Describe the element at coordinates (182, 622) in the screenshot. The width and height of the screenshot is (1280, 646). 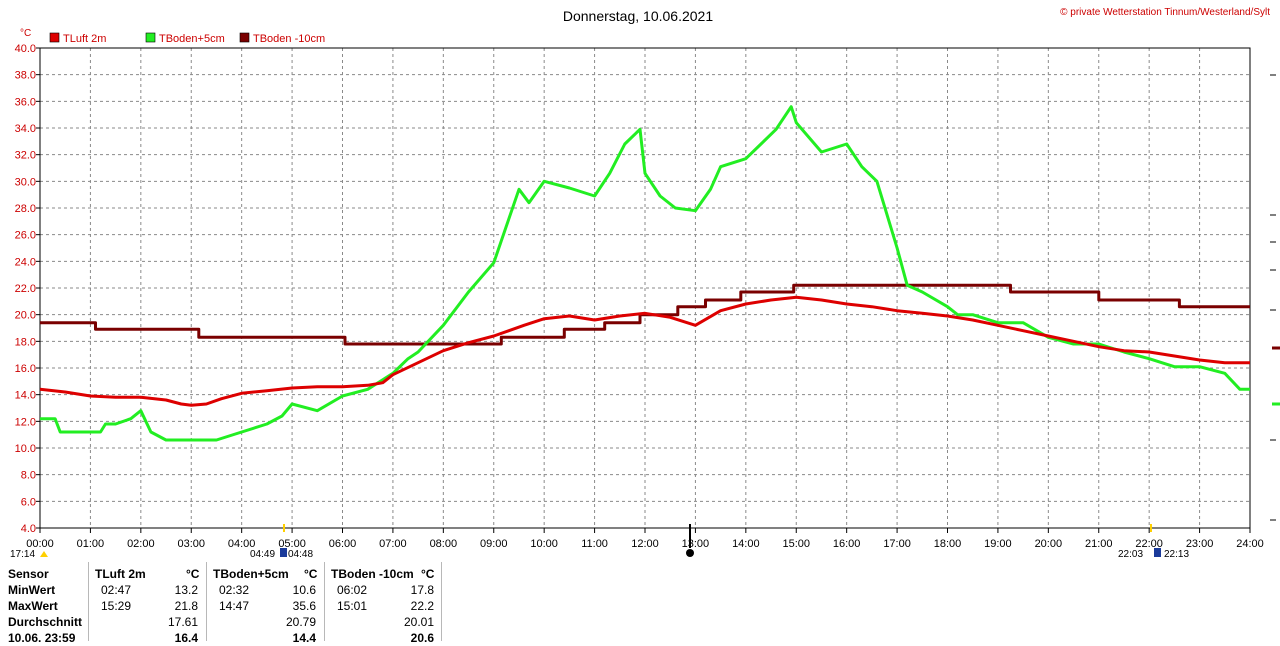
I see `row-value-1: 17.61` at that location.